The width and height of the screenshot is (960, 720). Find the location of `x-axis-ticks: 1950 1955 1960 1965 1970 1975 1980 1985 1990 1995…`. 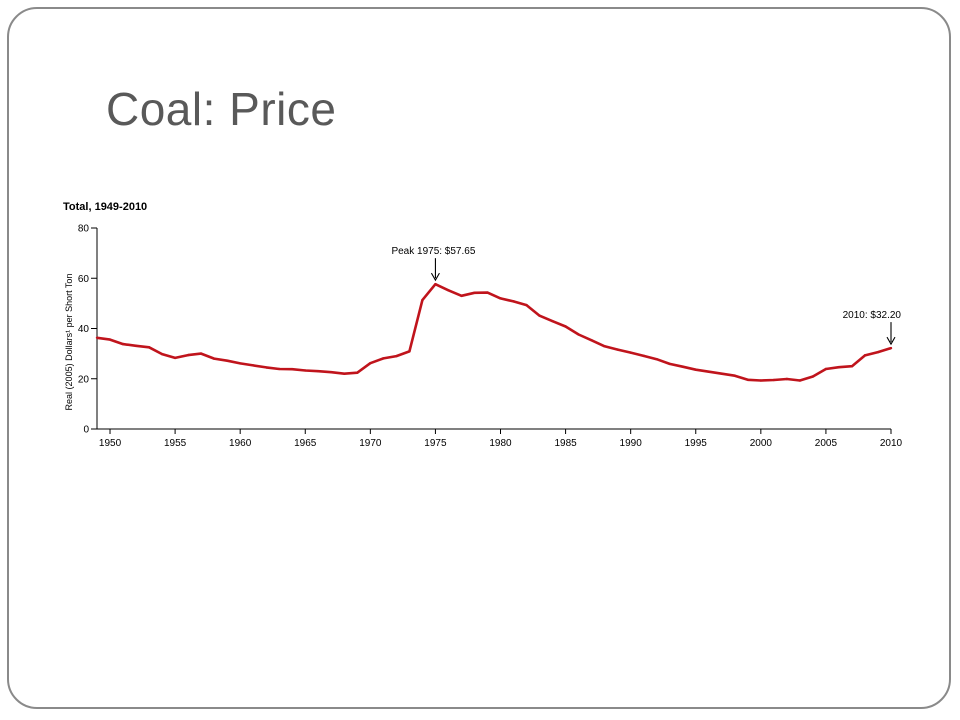

x-axis-ticks: 1950 1955 1960 1965 1970 1975 1980 1985 1990 1995… is located at coordinates (501, 439).